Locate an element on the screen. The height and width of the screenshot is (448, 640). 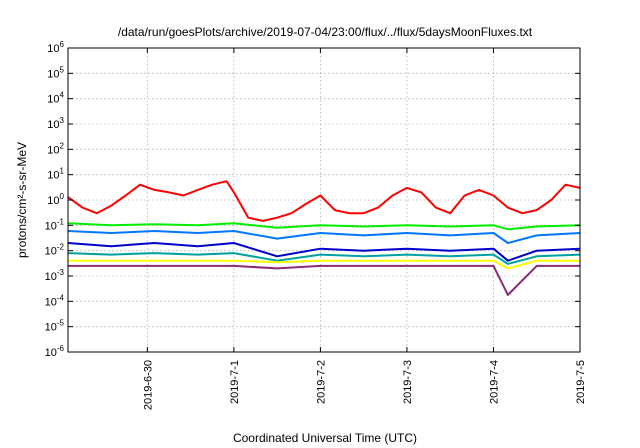
x-tick-label: 2019-6-30 is located at coordinates (148, 385).